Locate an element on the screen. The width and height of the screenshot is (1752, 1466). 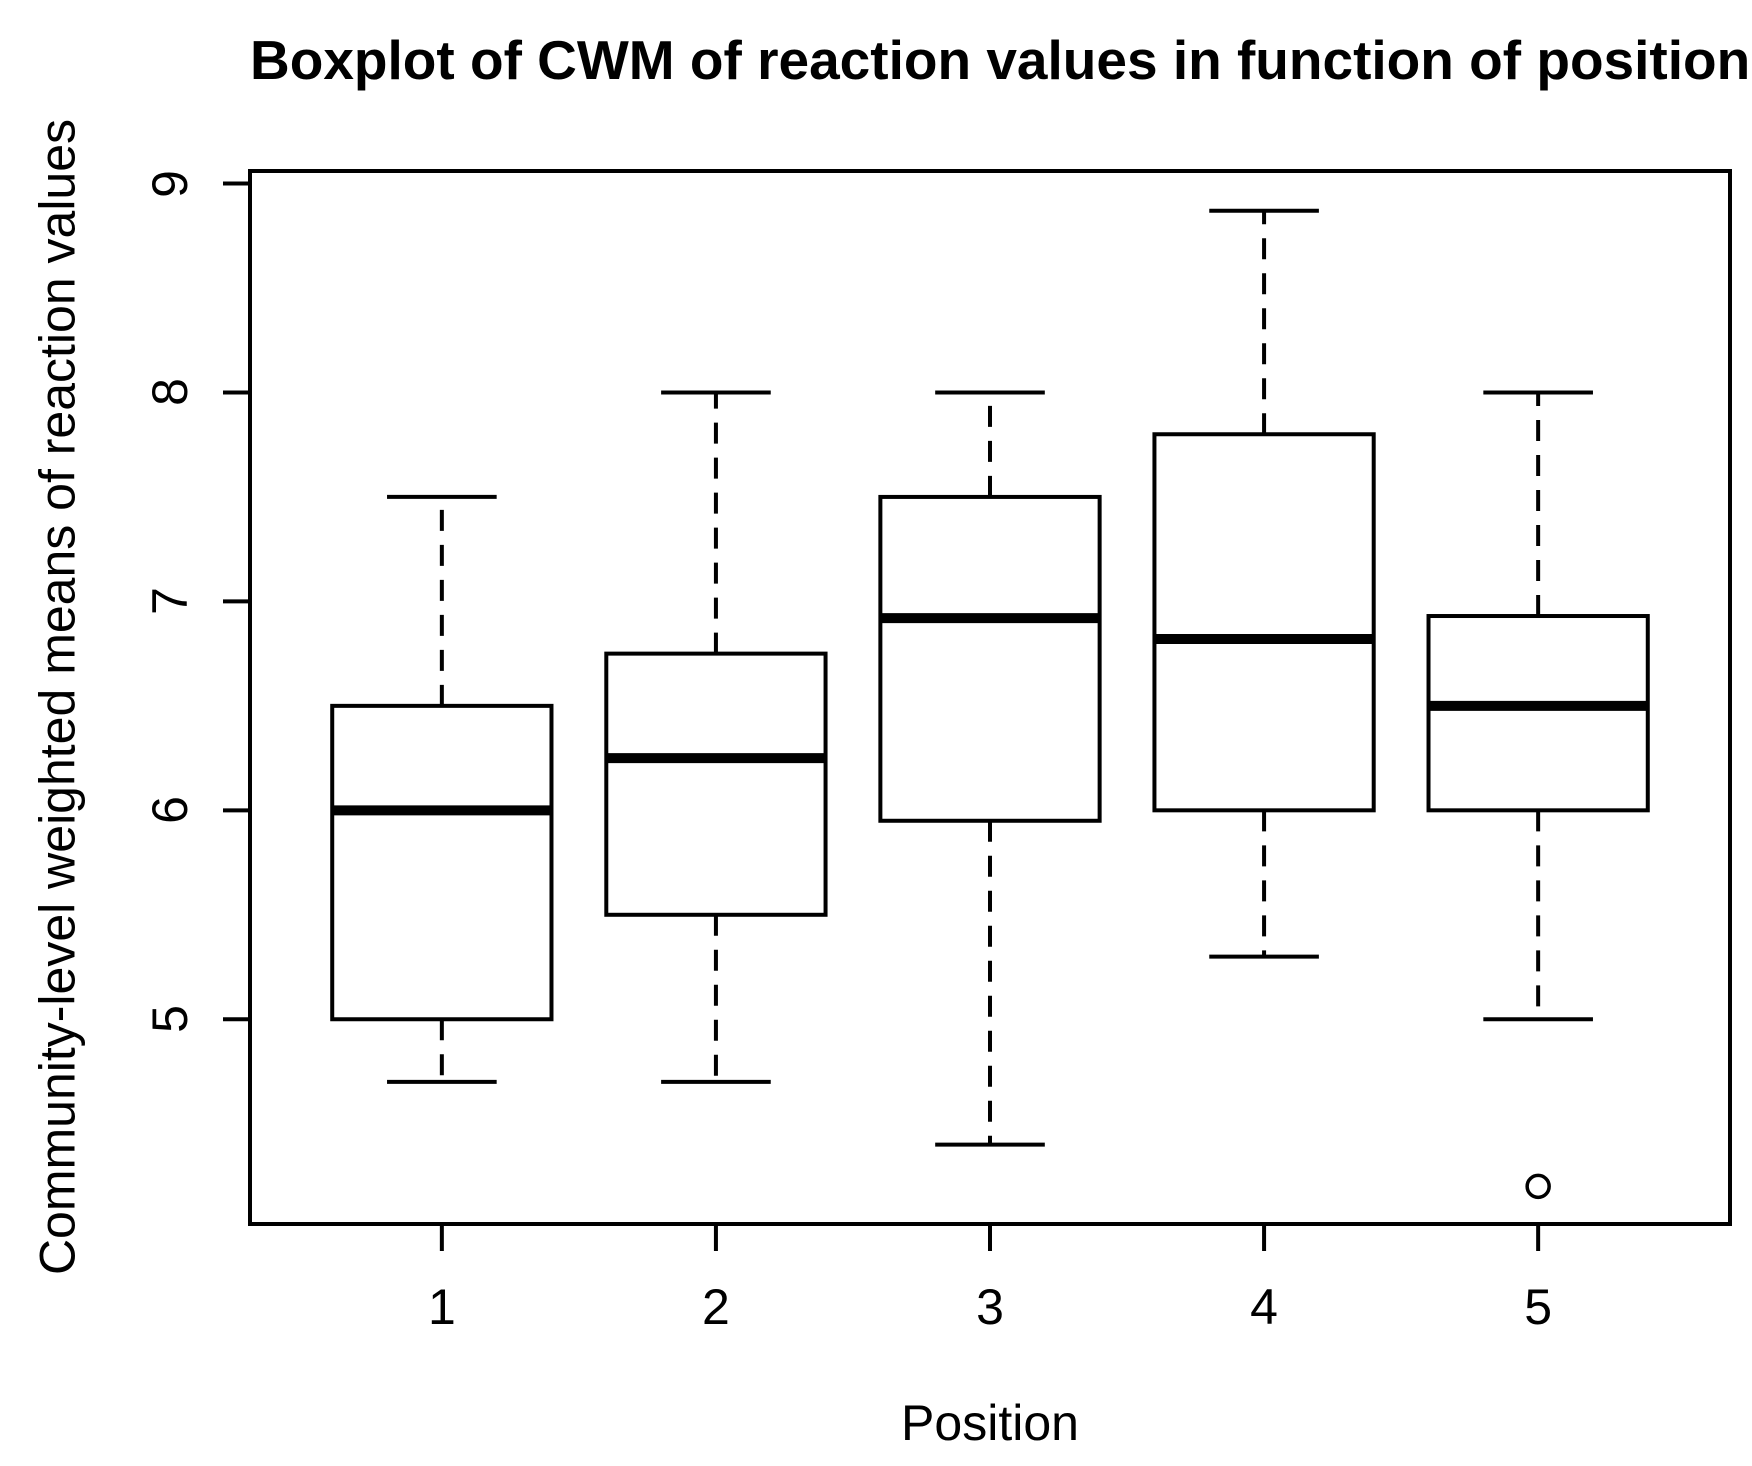
x-axis-label: Position is located at coordinates (990, 1423).